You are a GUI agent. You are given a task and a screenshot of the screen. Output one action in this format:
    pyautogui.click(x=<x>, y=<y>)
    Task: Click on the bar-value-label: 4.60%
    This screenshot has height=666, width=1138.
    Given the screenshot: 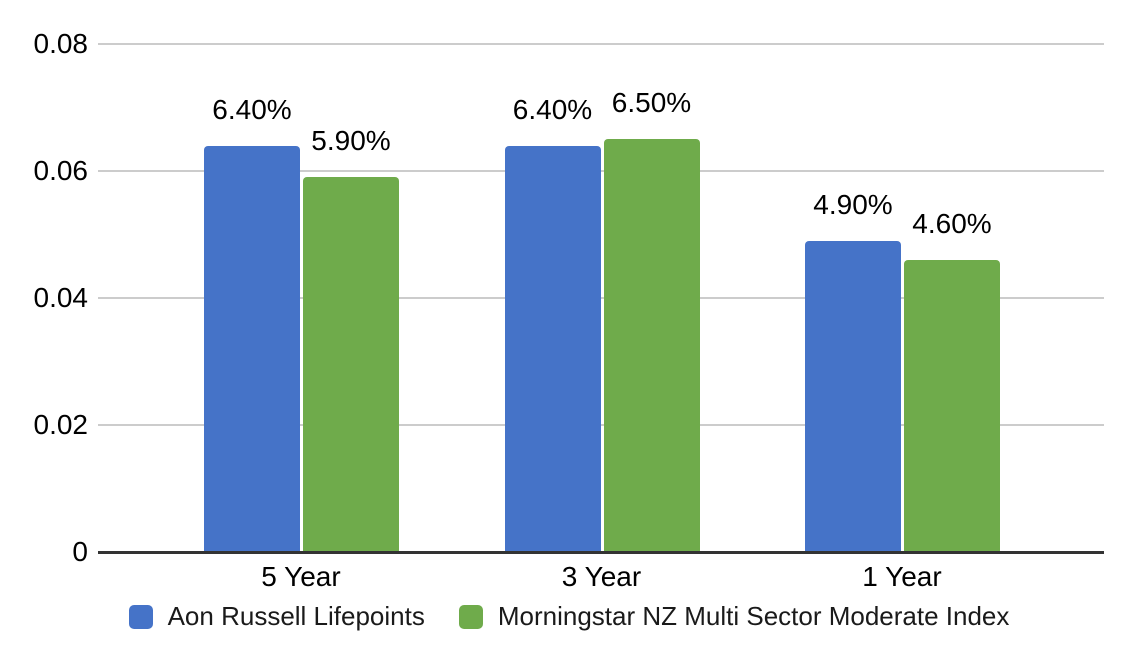 What is the action you would take?
    pyautogui.click(x=952, y=223)
    